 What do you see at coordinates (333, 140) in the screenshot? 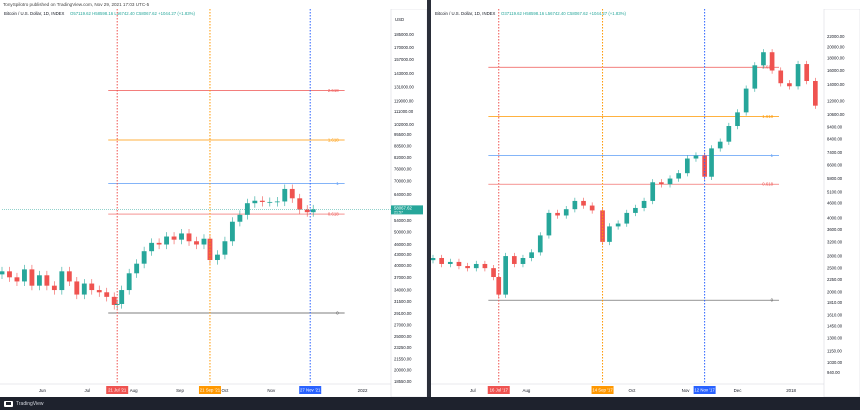
I see `fib-level-label: 1.618` at bounding box center [333, 140].